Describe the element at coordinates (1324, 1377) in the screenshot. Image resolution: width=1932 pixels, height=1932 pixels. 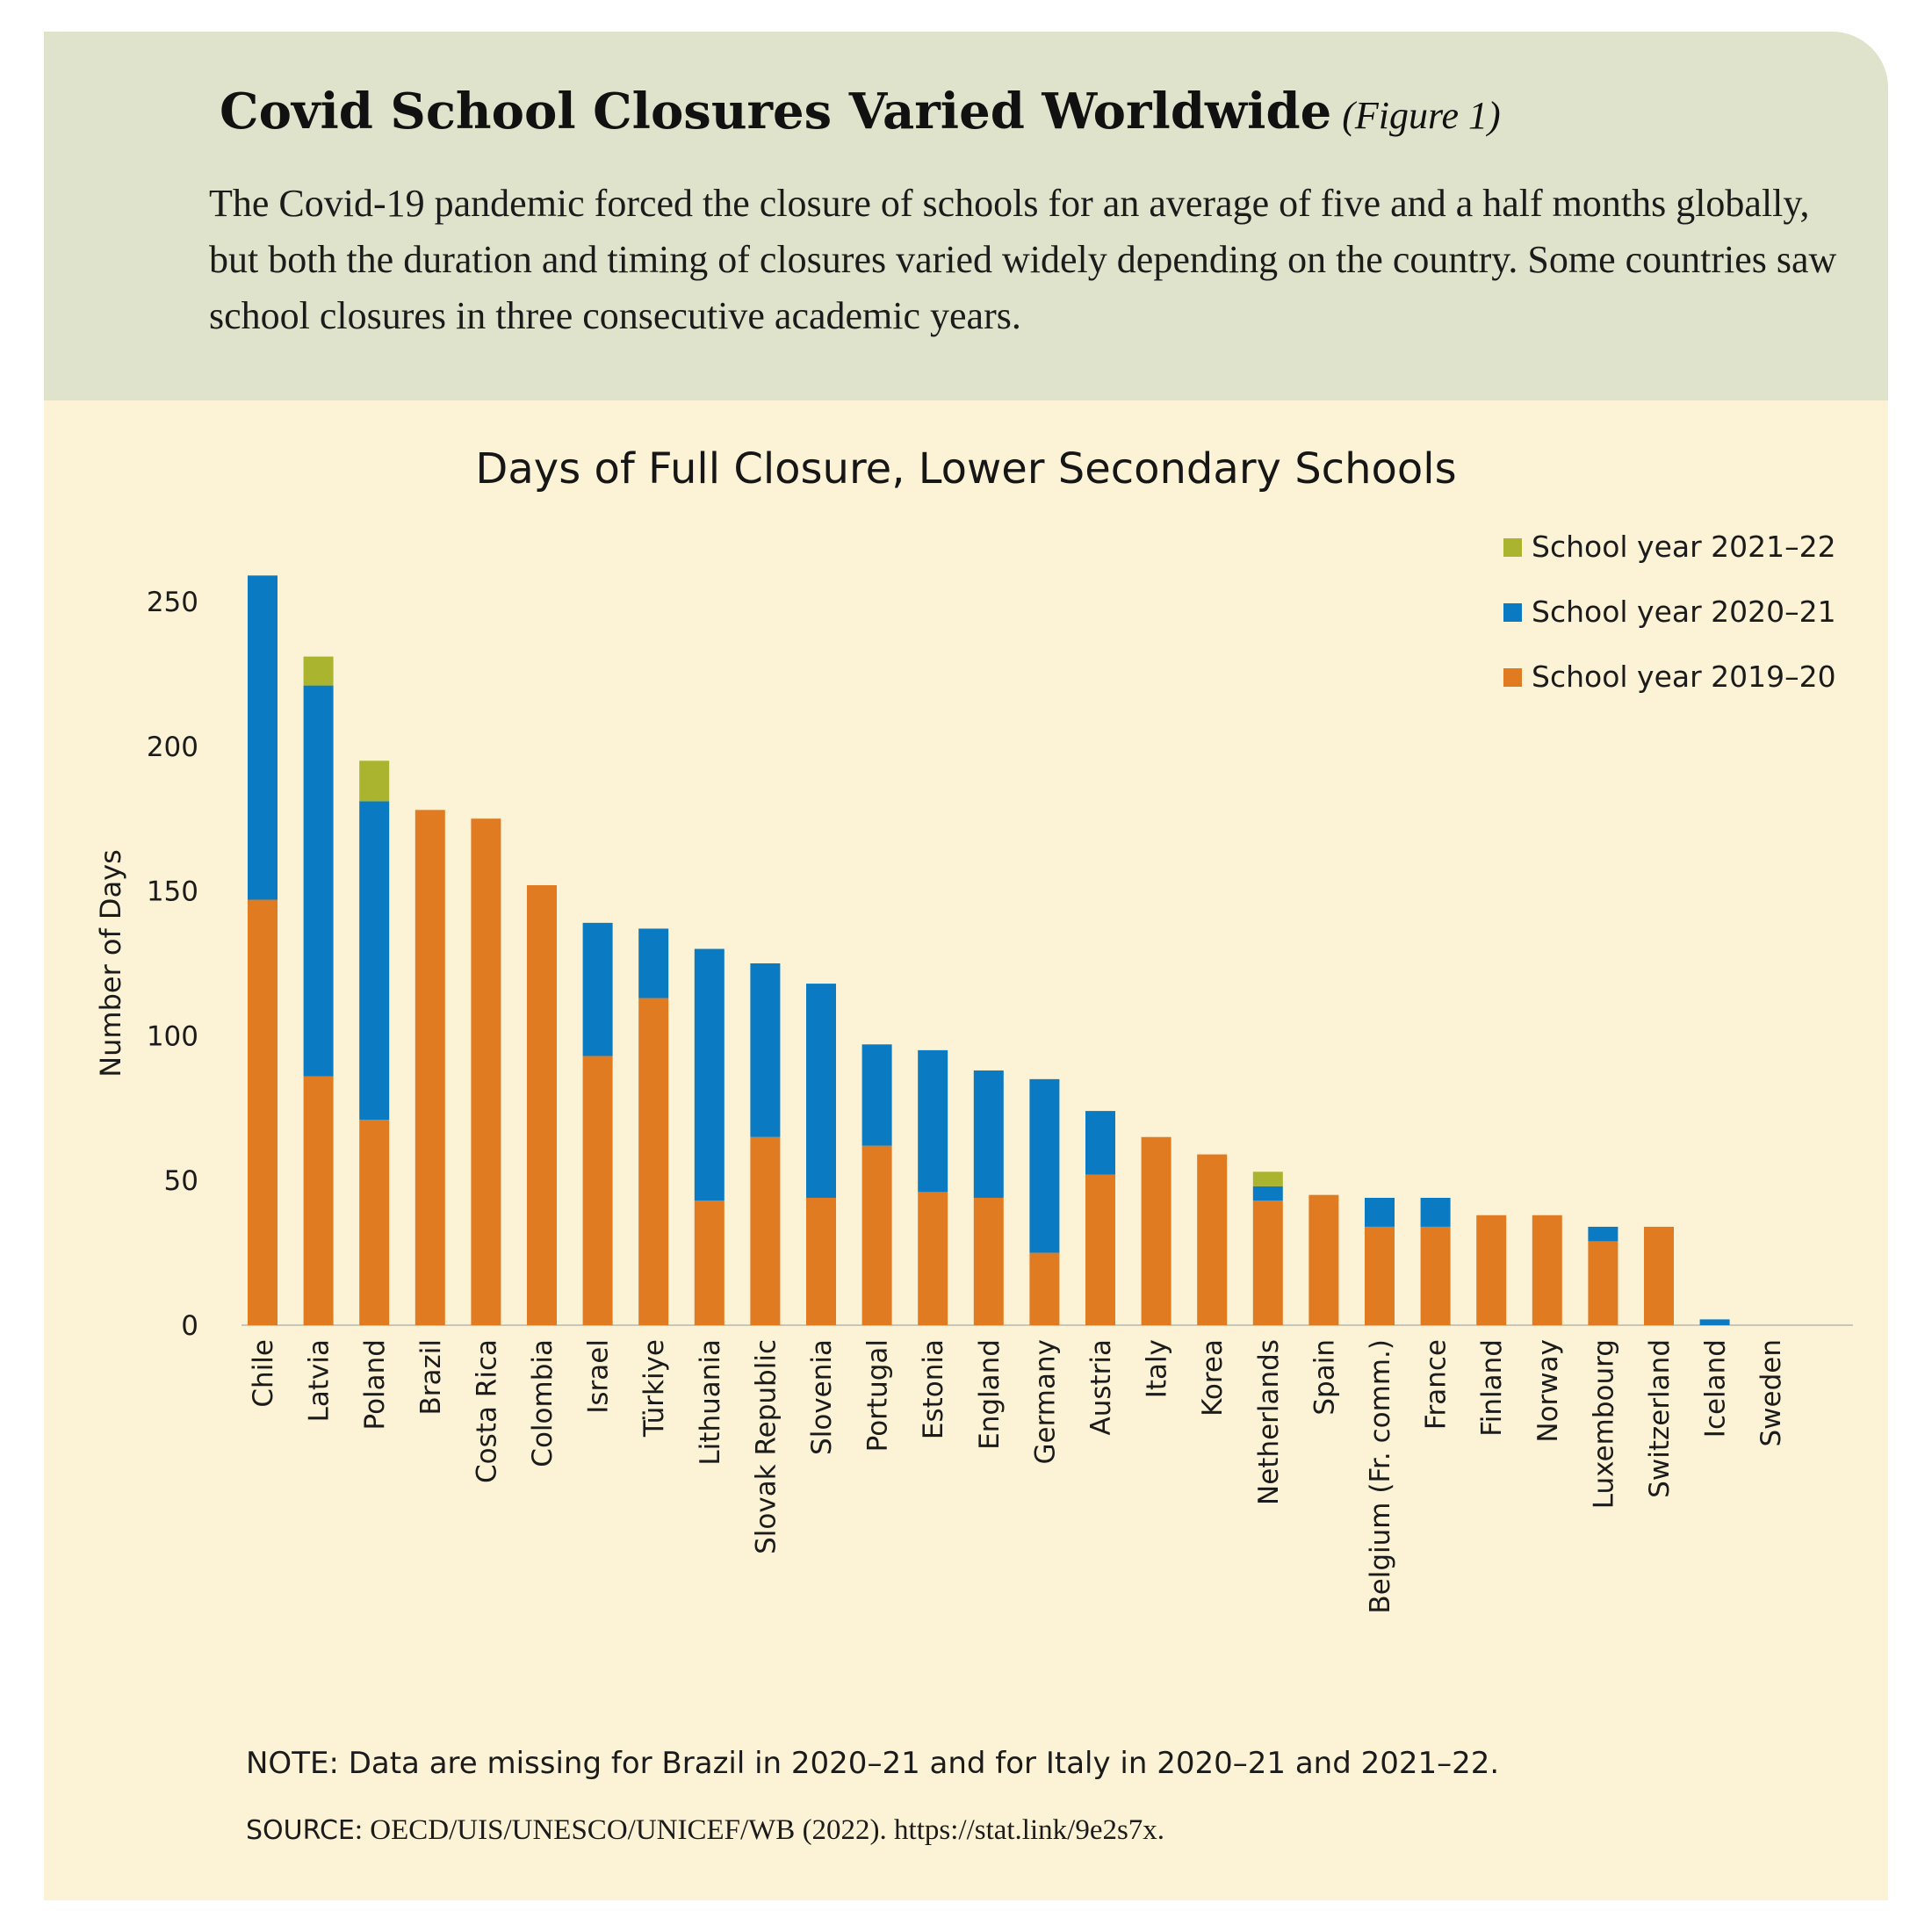
I see `x-tick-label: Spain` at that location.